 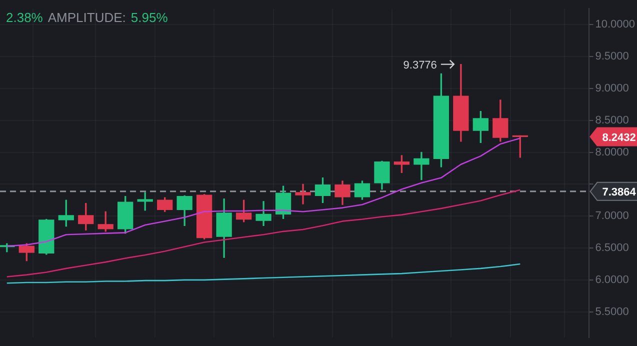 What do you see at coordinates (149, 17) in the screenshot?
I see `annotation: 5.95%` at bounding box center [149, 17].